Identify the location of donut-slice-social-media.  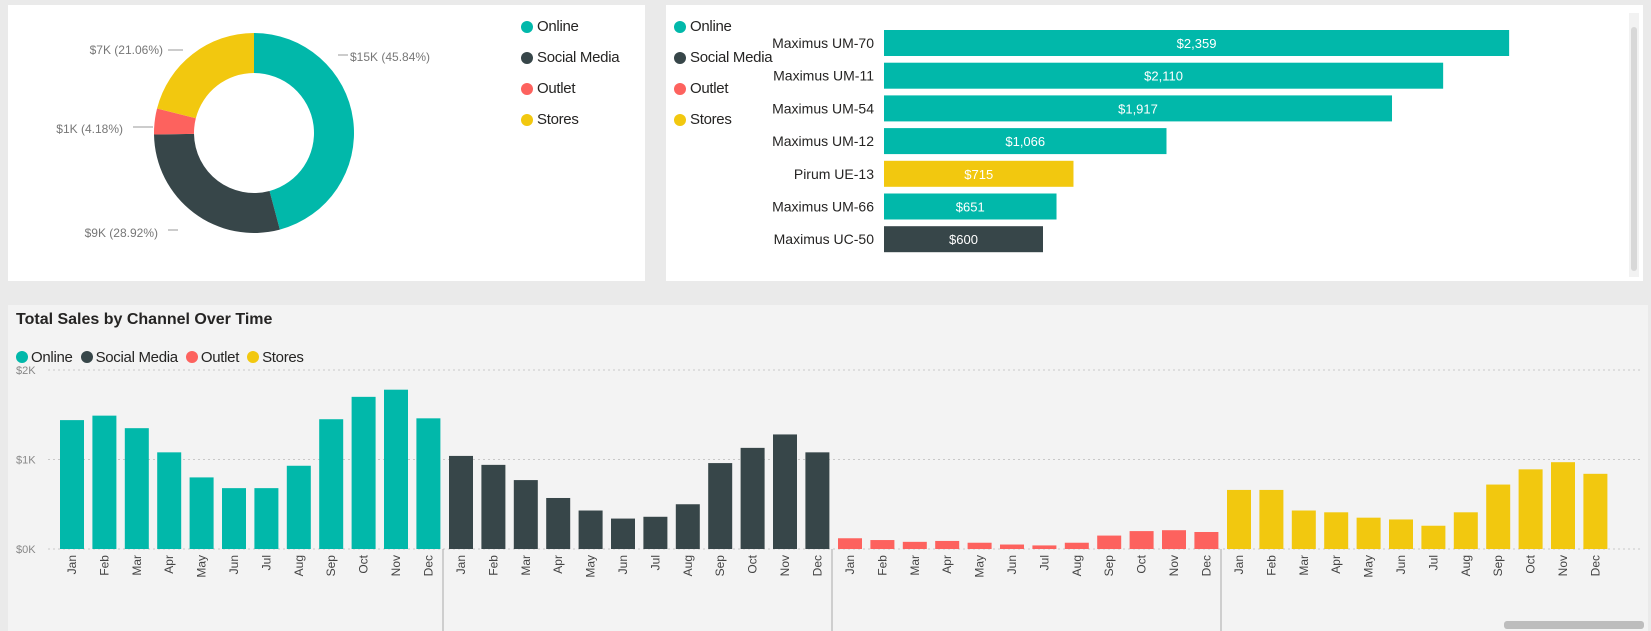
(217, 183).